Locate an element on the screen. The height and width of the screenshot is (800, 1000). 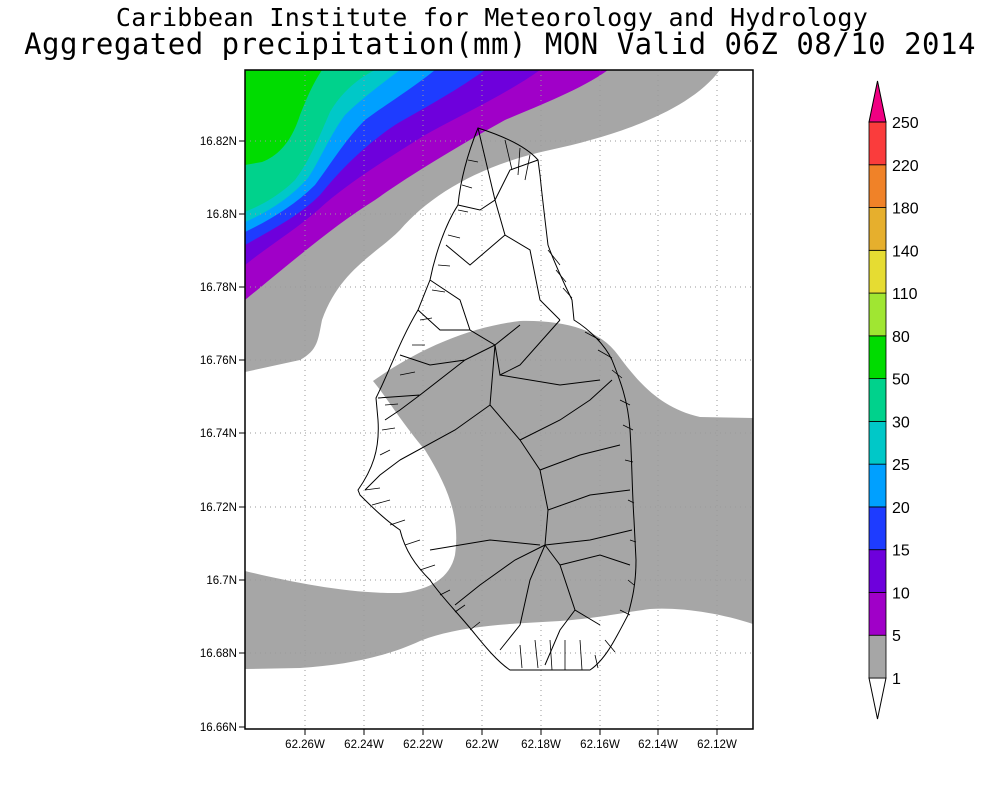
y-tick-label: 16.68N is located at coordinates (218, 654).